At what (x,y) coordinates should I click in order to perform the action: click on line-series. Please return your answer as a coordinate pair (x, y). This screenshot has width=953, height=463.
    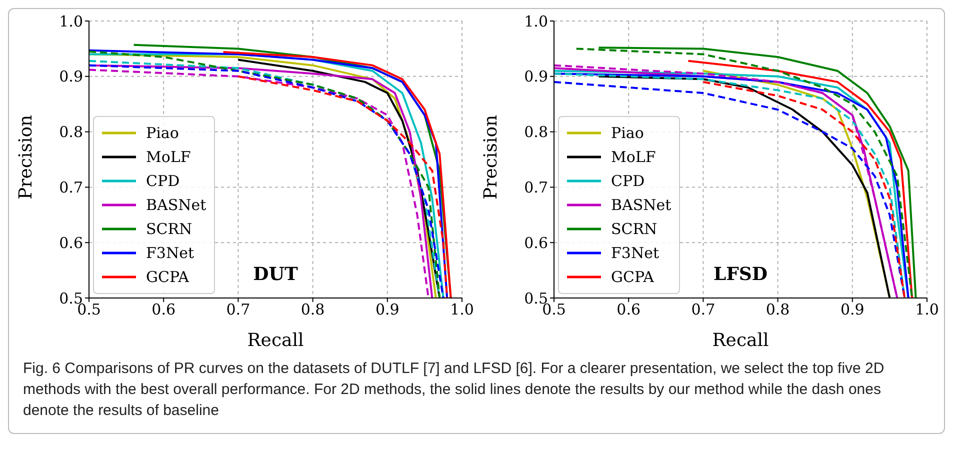
    Looking at the image, I should click on (800, 179).